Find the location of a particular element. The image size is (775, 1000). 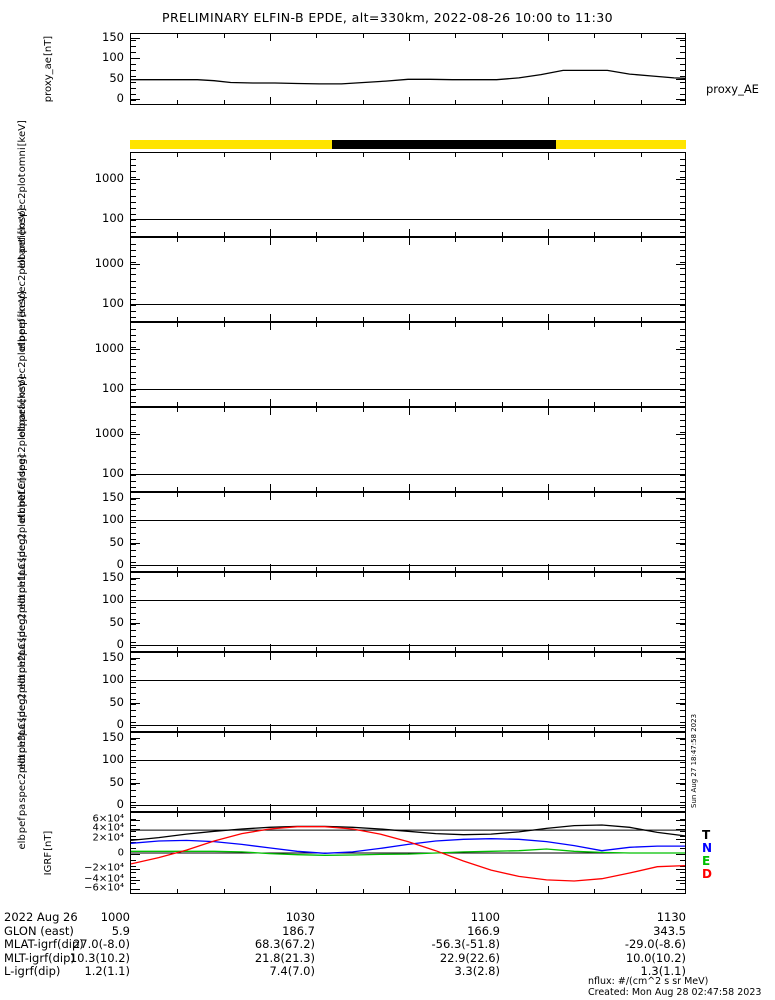

ytick-label: 100 is located at coordinates (113, 218).